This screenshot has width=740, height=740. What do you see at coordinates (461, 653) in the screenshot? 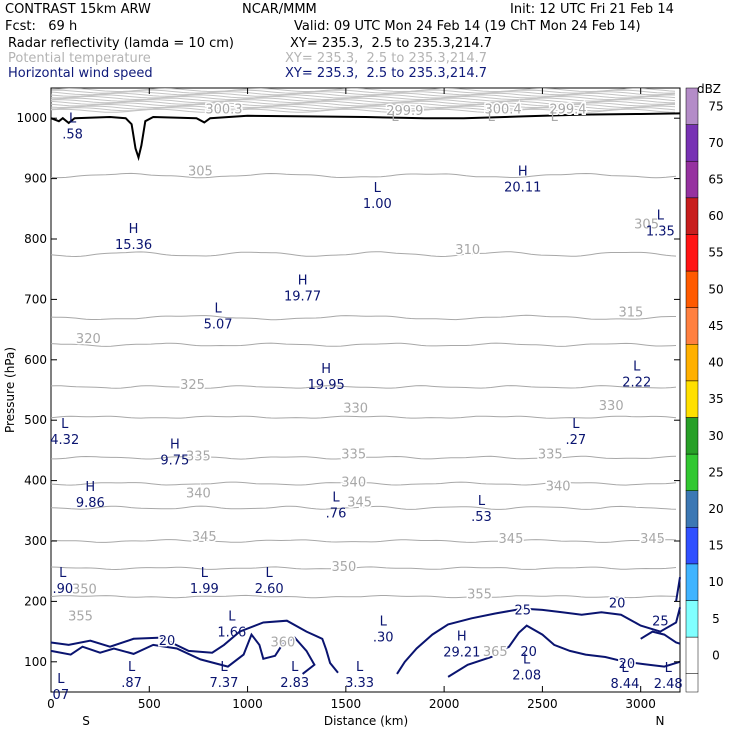
I see `wind-extremum-value: 29.21` at bounding box center [461, 653].